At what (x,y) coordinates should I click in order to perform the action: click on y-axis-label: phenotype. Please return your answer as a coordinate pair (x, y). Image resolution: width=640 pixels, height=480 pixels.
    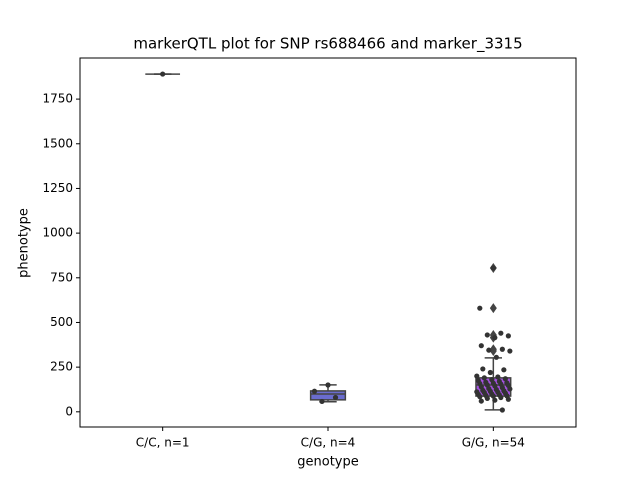
    Looking at the image, I should click on (24, 243).